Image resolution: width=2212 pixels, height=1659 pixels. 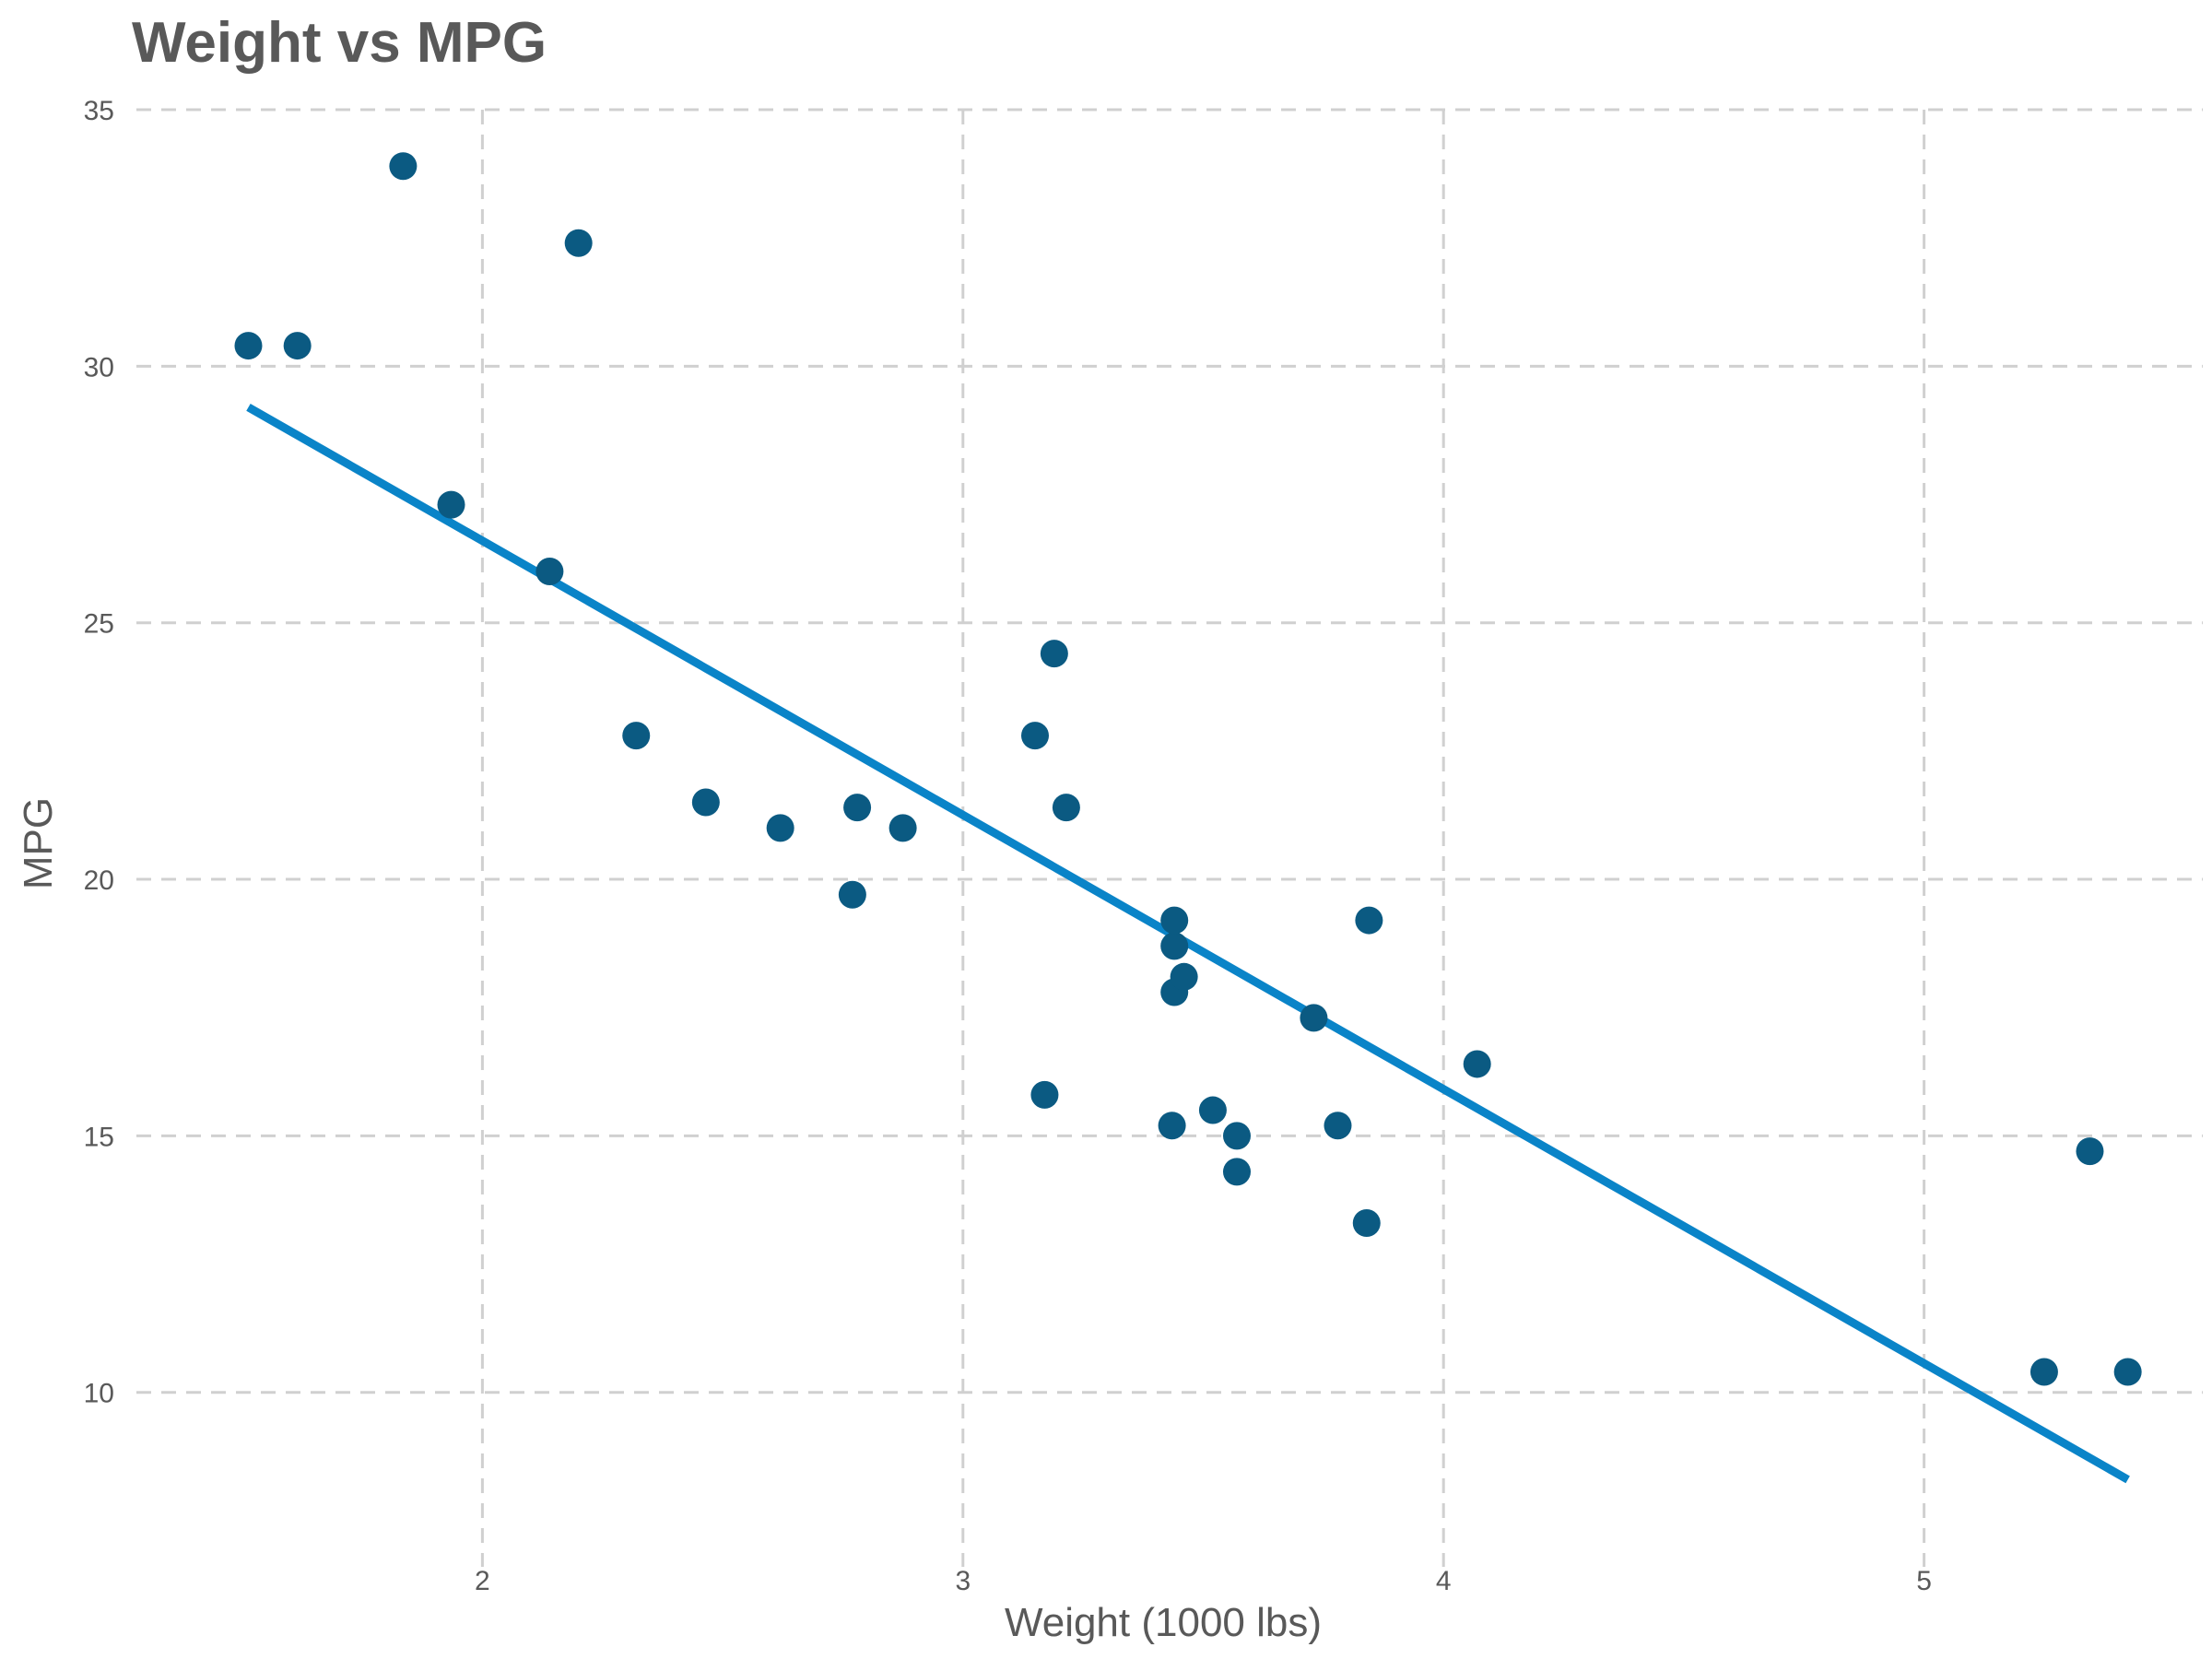 I want to click on x-axis-ticks: 2 3 4 5, so click(x=1203, y=1581).